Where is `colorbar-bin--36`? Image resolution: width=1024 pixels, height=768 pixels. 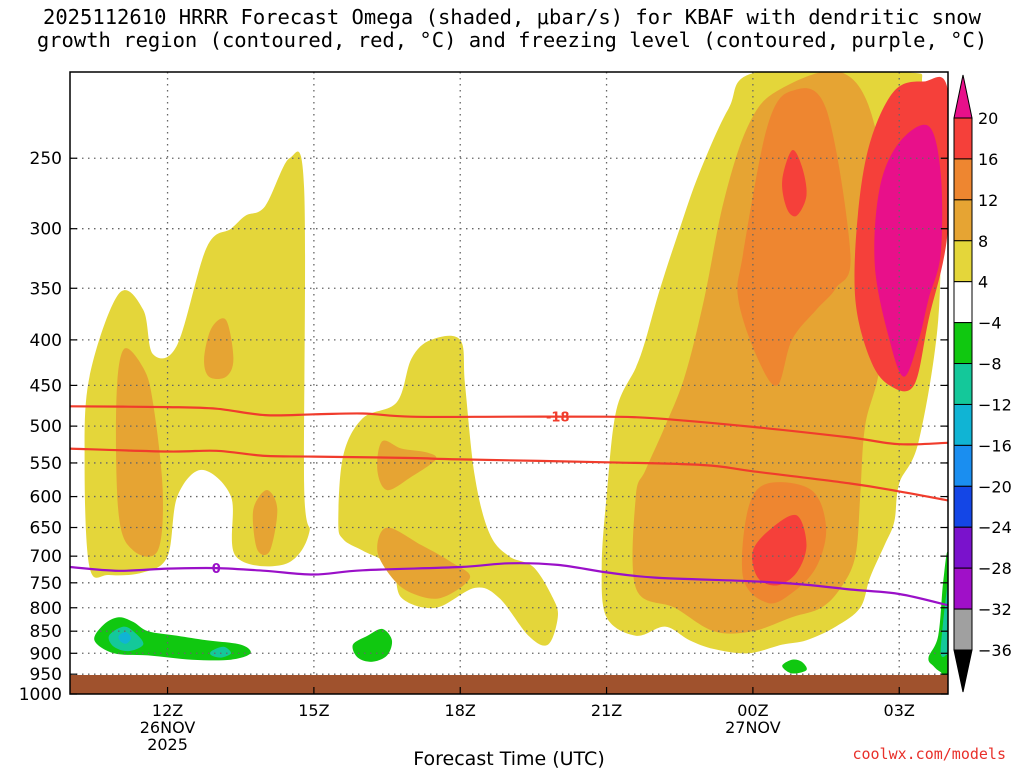
colorbar-bin--36 is located at coordinates (963, 629).